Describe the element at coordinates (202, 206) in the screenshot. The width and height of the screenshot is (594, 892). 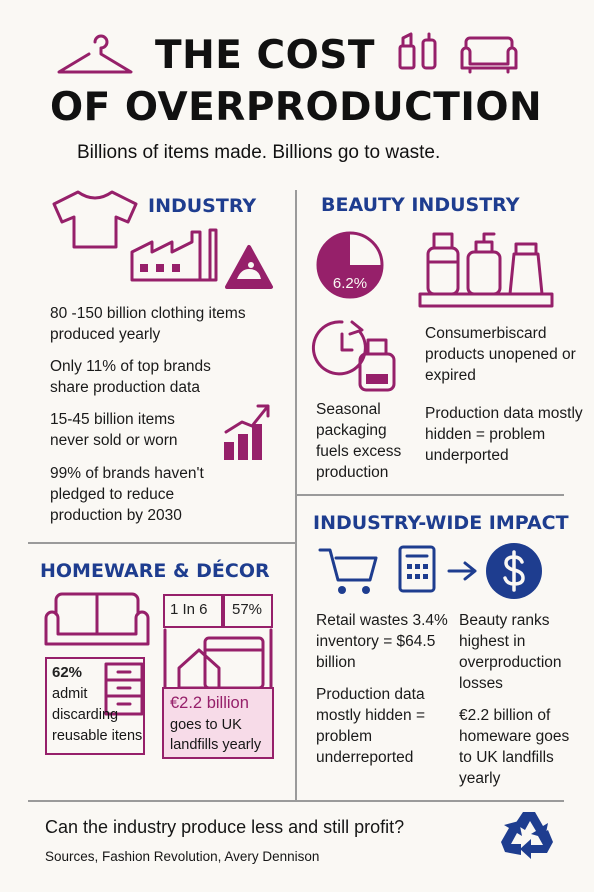
I see `industry-heading: INDUSTRY` at that location.